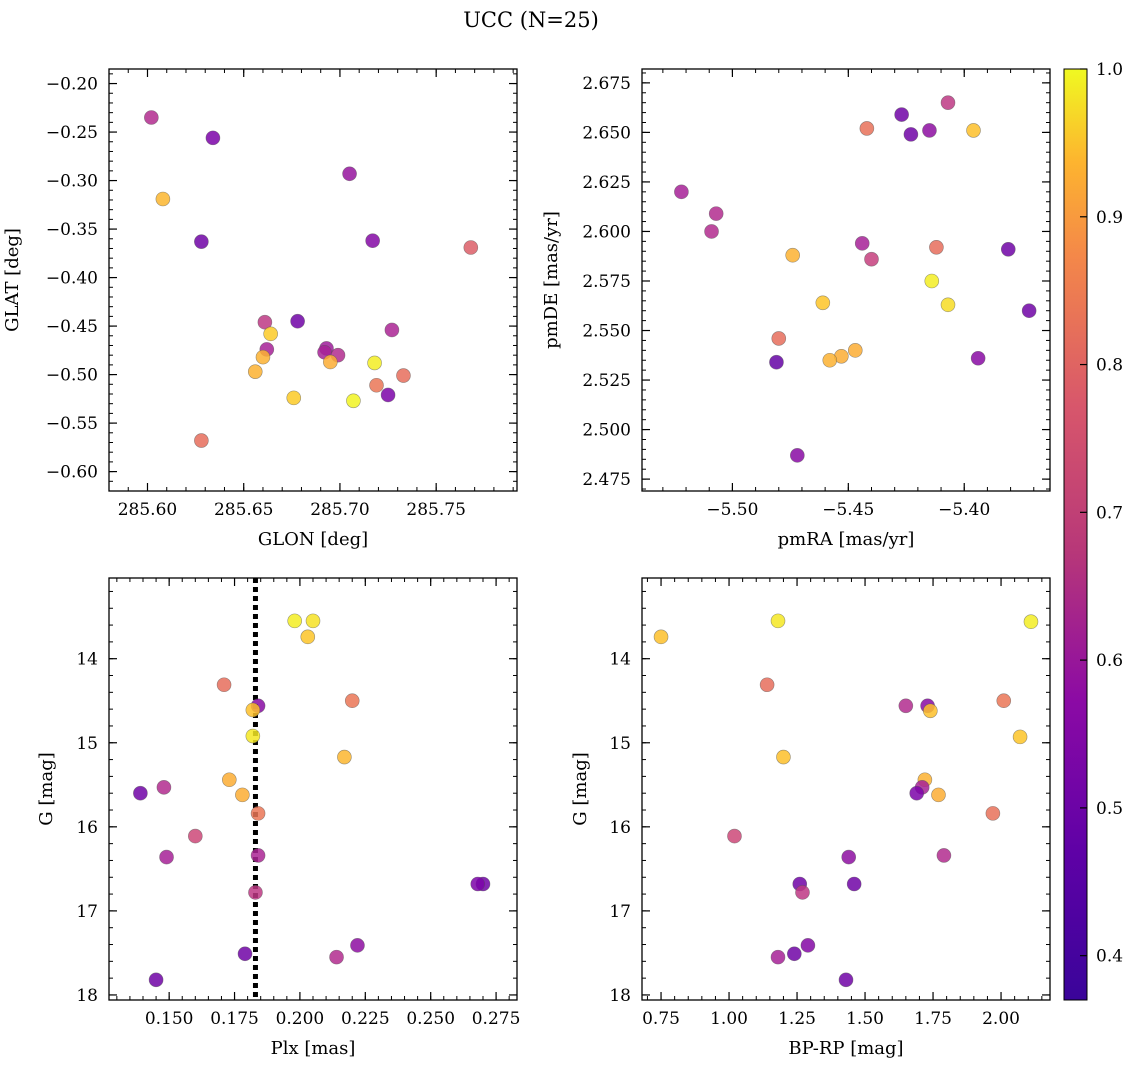 The image size is (1136, 1068). What do you see at coordinates (848, 510) in the screenshot?
I see `x-tick-label: −5.45` at bounding box center [848, 510].